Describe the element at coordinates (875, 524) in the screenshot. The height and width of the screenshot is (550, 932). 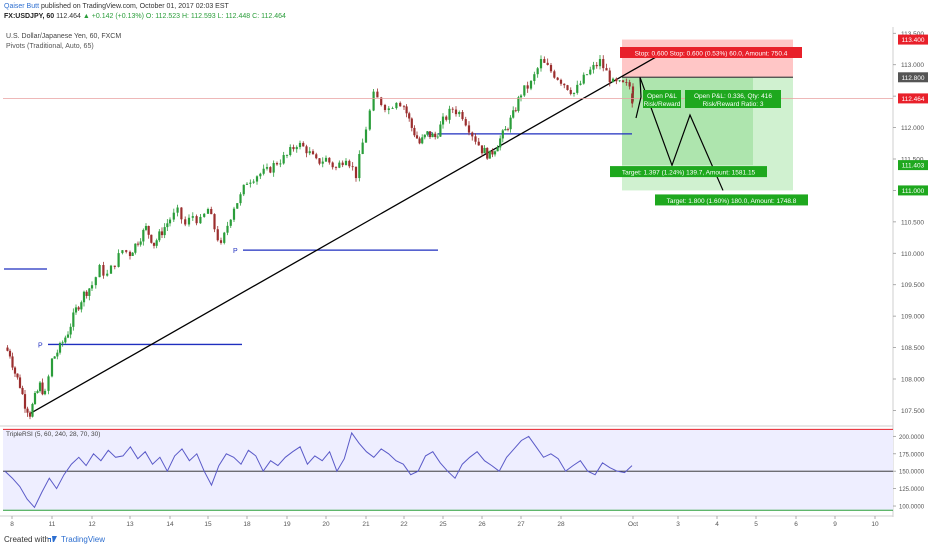
I see `time-tick-label: 10` at that location.